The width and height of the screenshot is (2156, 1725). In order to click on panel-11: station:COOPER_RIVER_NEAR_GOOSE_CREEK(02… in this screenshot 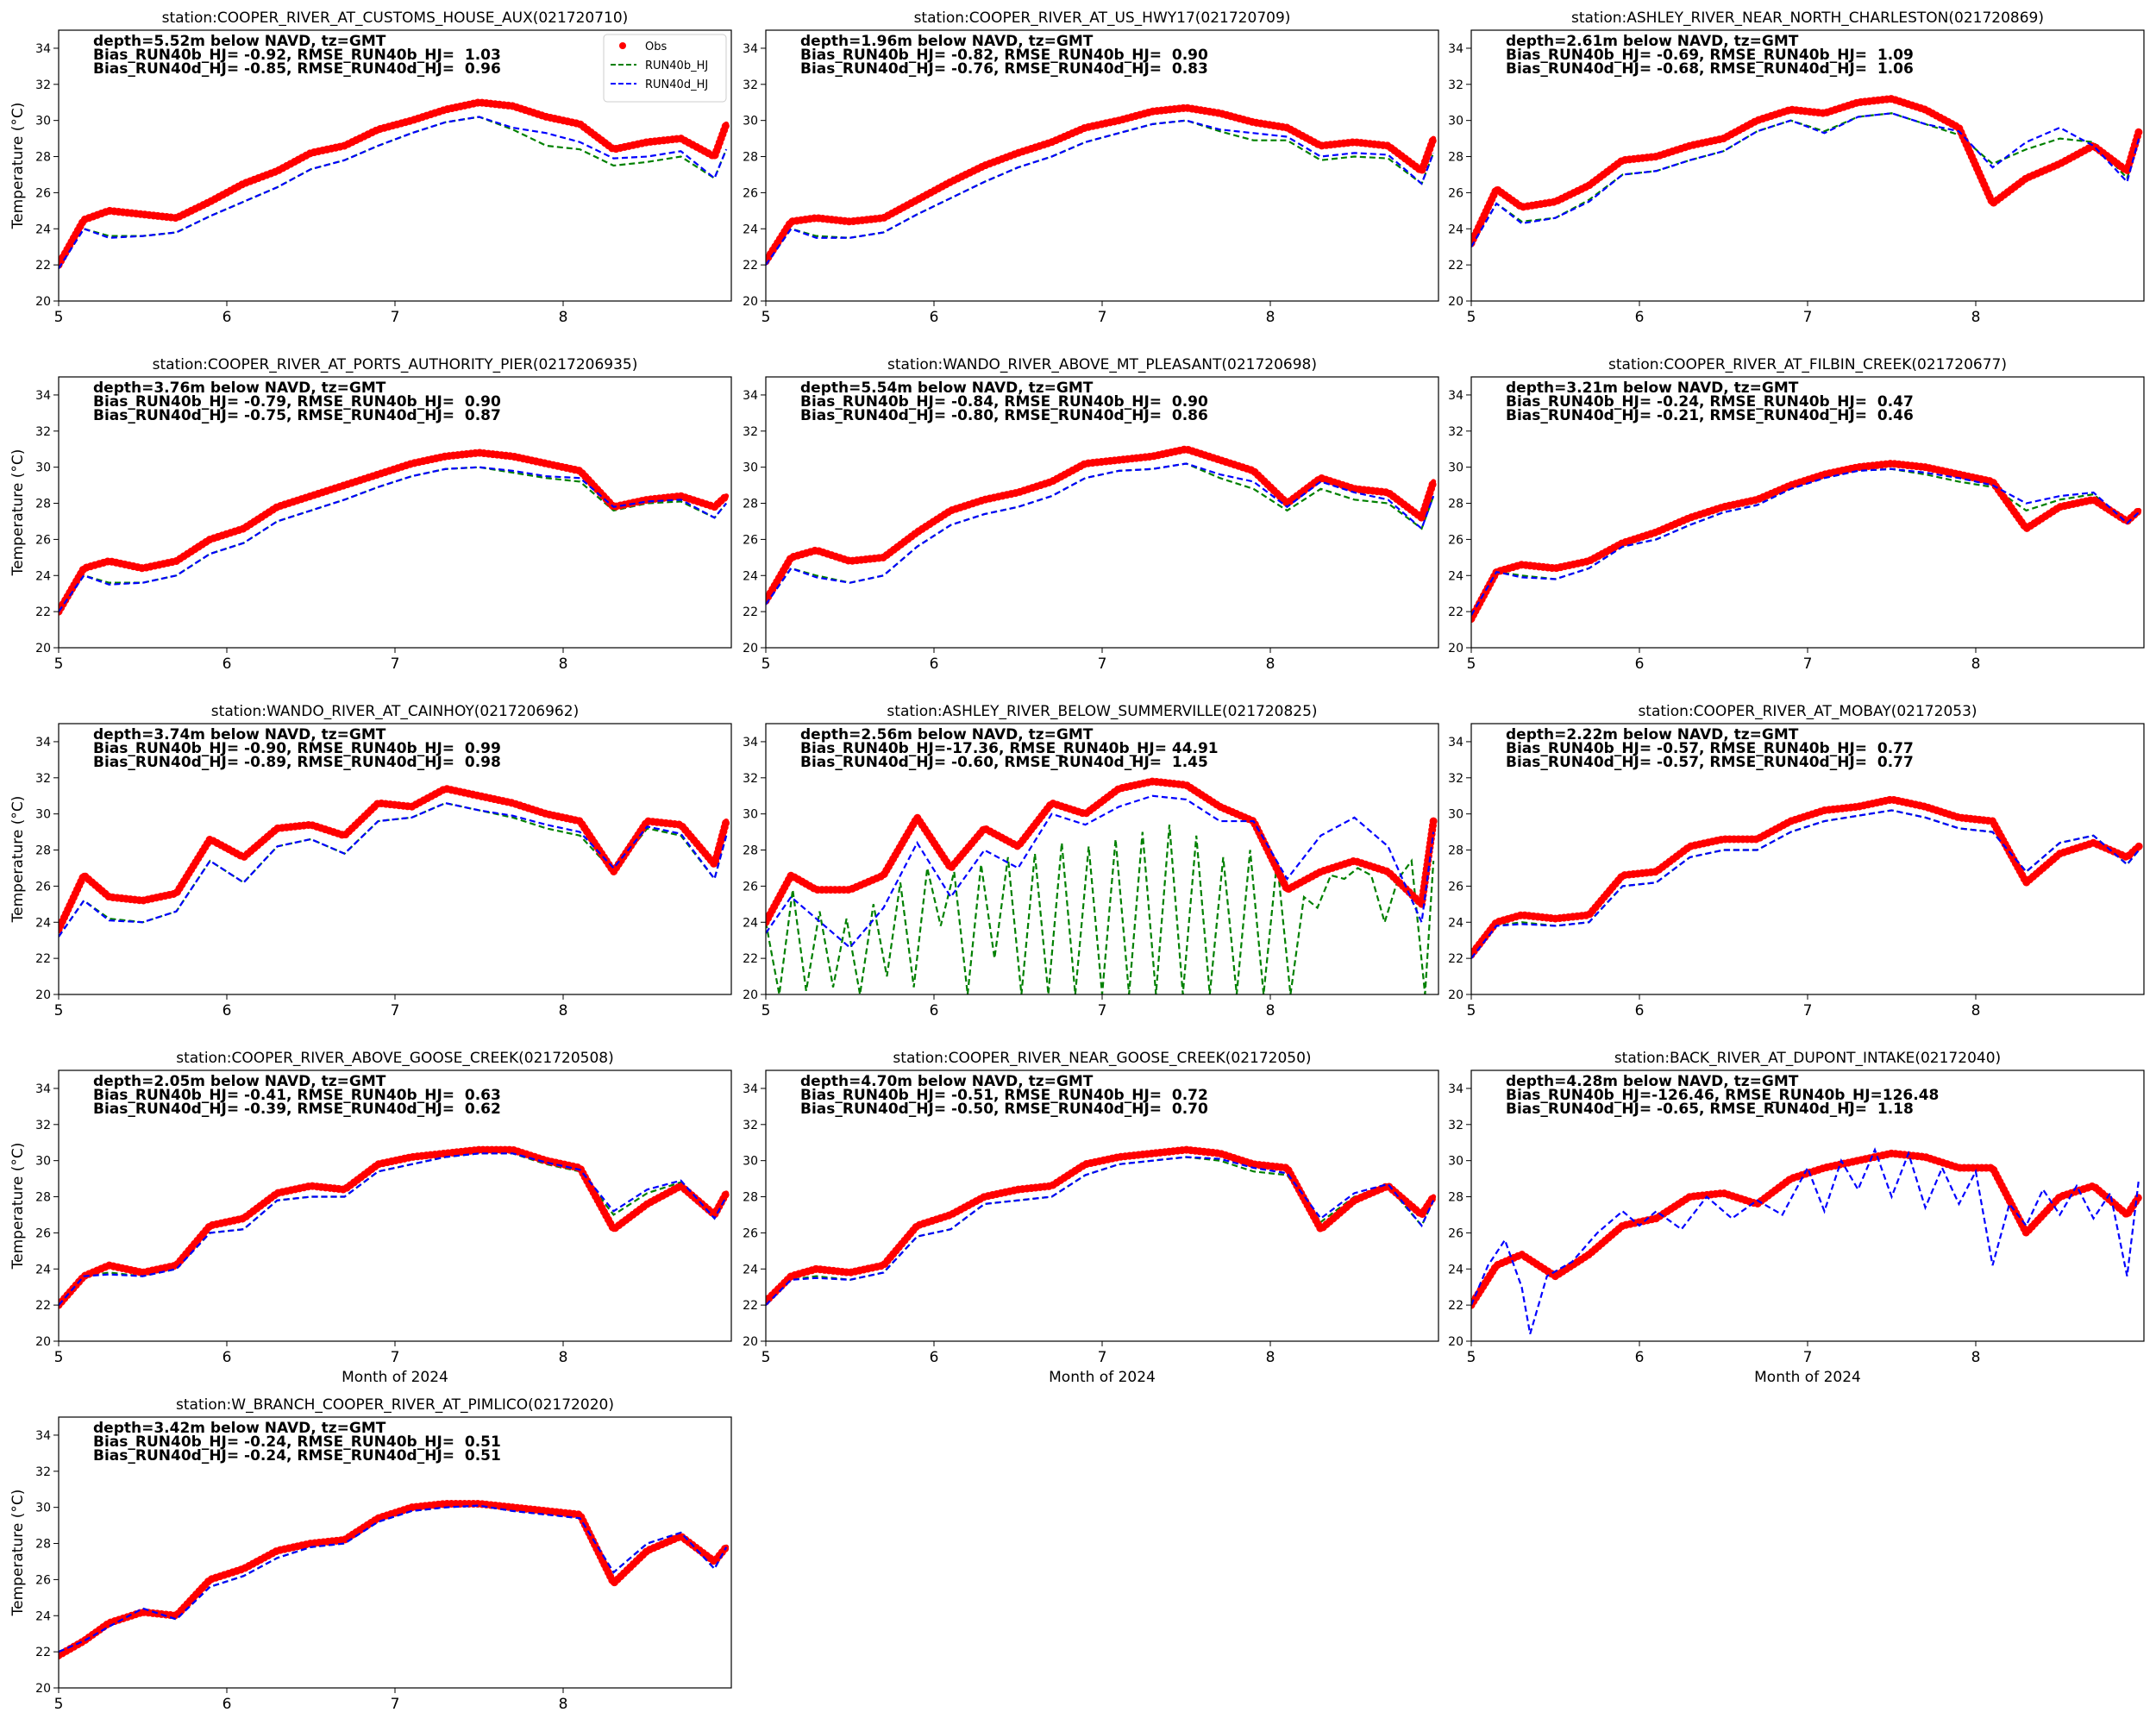, I will do `click(1091, 1218)`.